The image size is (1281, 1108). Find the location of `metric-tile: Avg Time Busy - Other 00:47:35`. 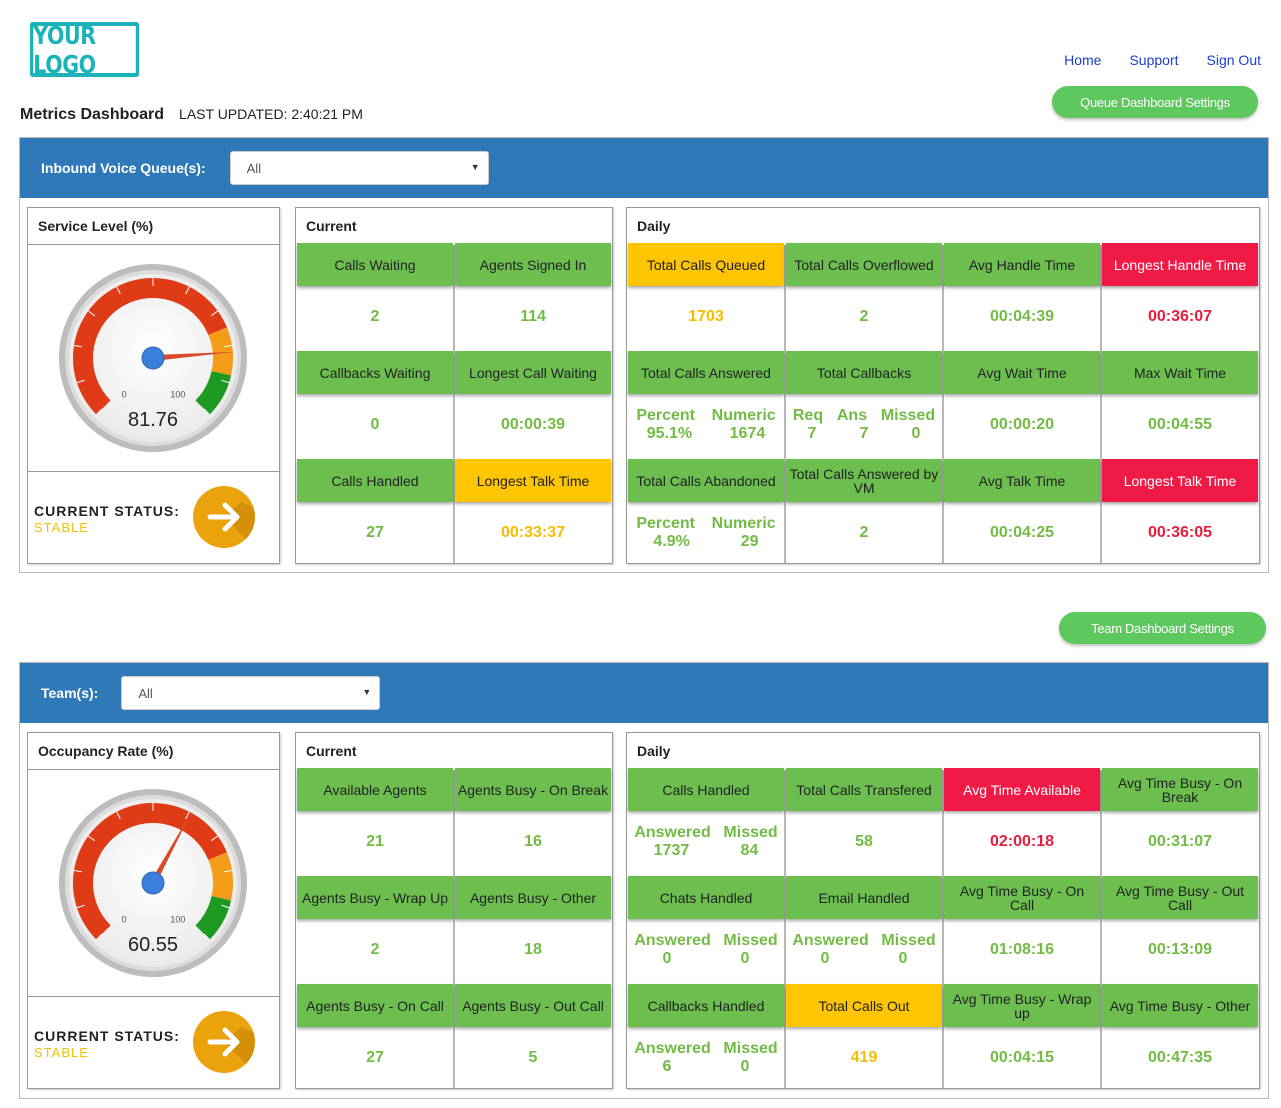

metric-tile: Avg Time Busy - Other 00:47:35 is located at coordinates (1180, 1036).